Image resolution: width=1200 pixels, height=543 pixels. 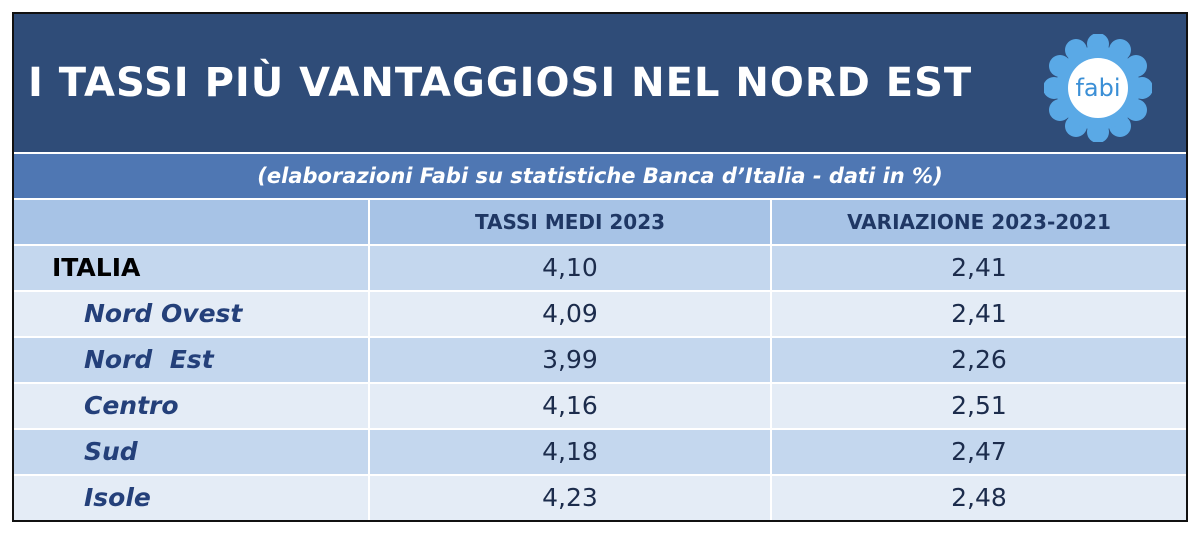 I want to click on row-label: Nord Est, so click(x=191, y=360).